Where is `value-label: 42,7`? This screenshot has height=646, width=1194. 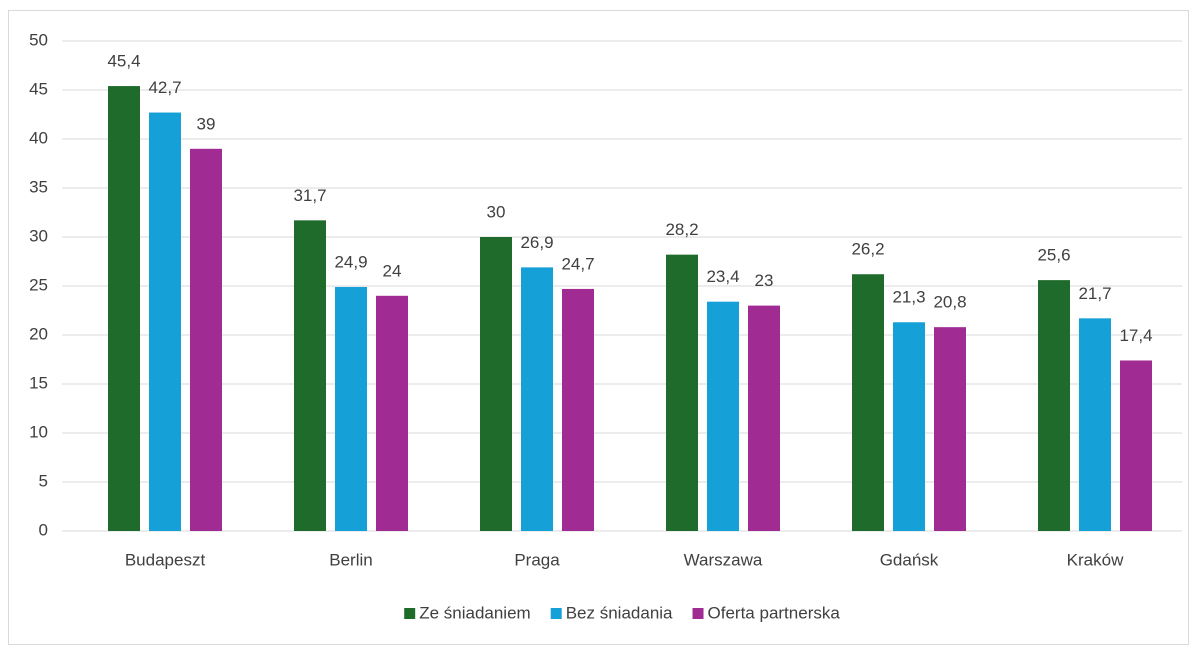
value-label: 42,7 is located at coordinates (164, 87).